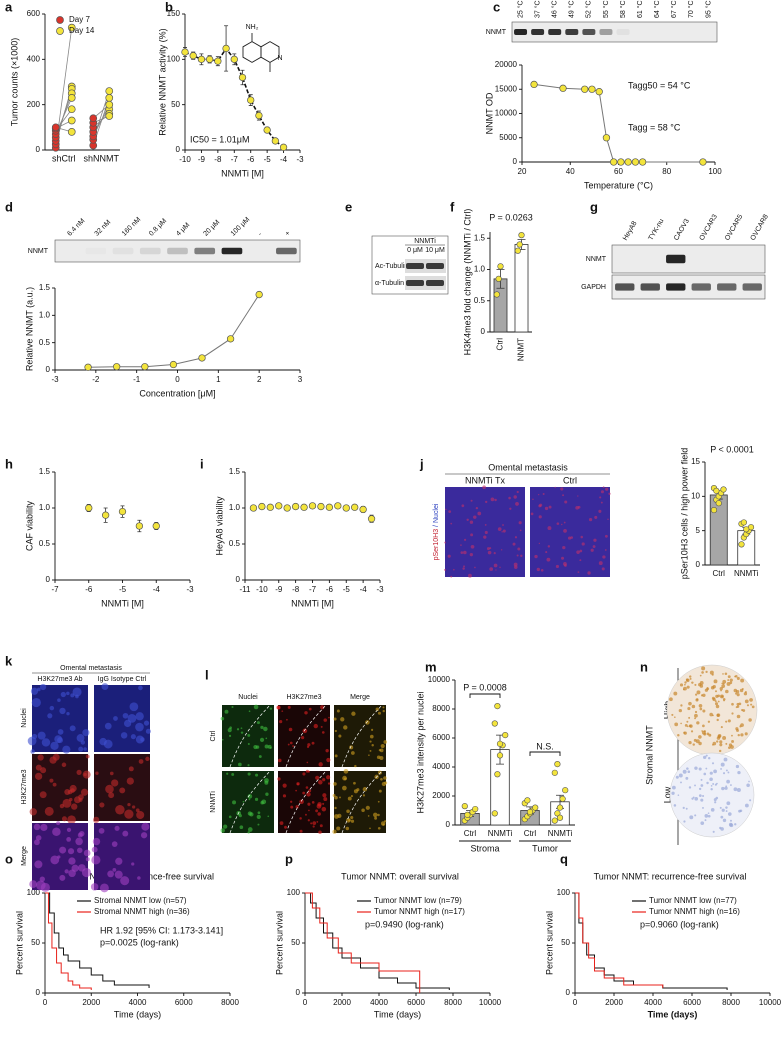 This screenshot has width=783, height=1050. I want to click on lane-label: 4 μM, so click(183, 230).